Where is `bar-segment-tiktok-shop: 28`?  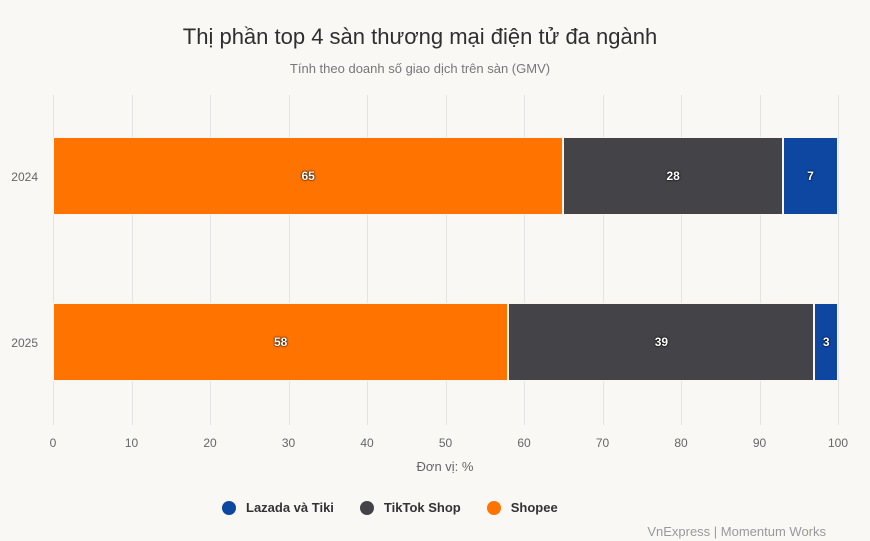
bar-segment-tiktok-shop: 28 is located at coordinates (673, 176).